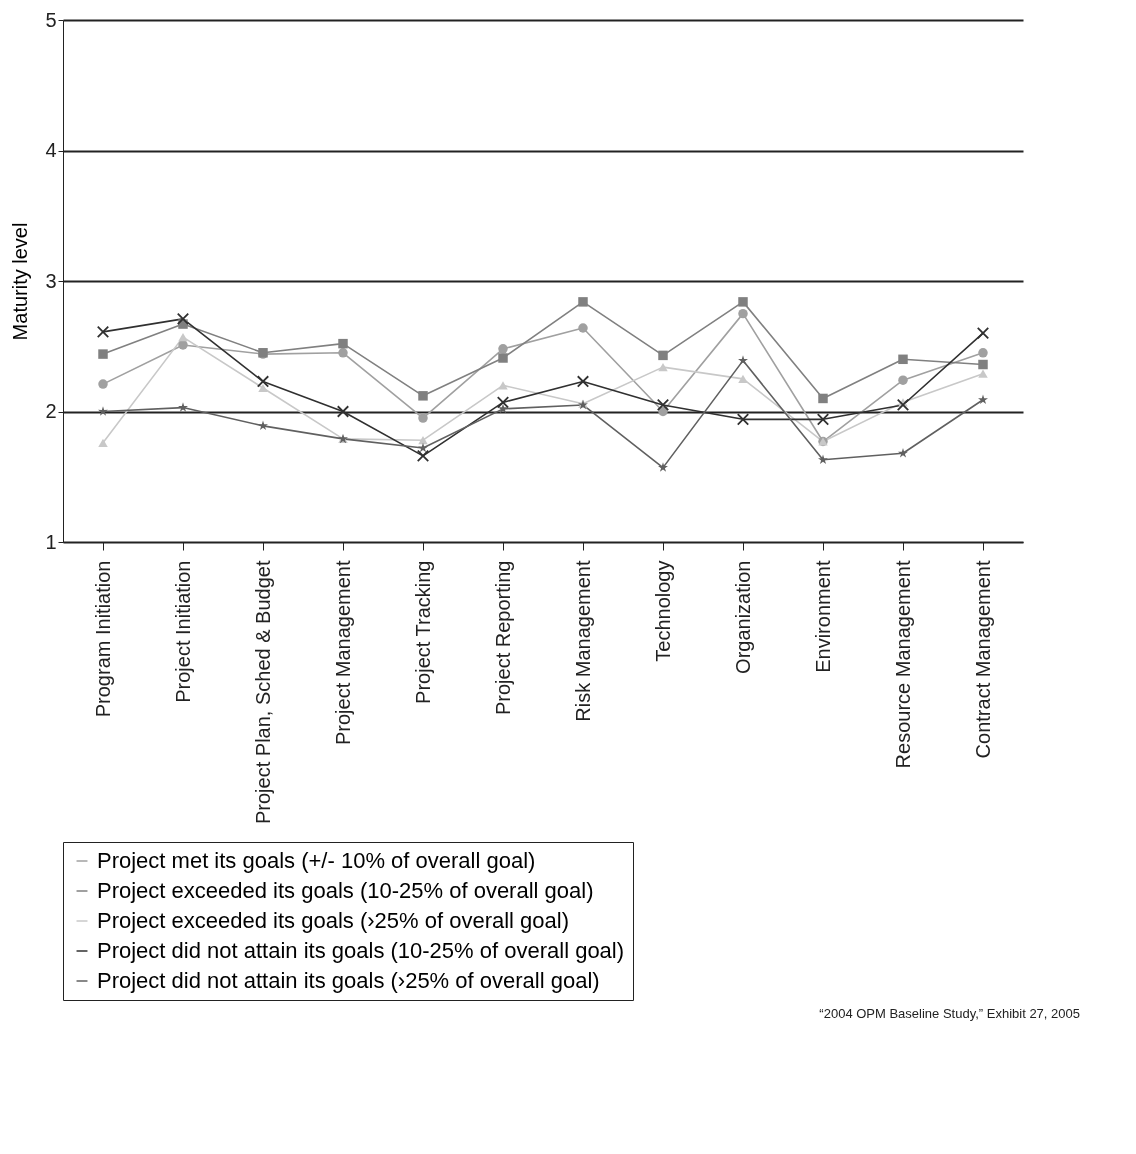 The image size is (1136, 1154). Describe the element at coordinates (422, 632) in the screenshot. I see `x-tick-label: Project Tracking` at that location.